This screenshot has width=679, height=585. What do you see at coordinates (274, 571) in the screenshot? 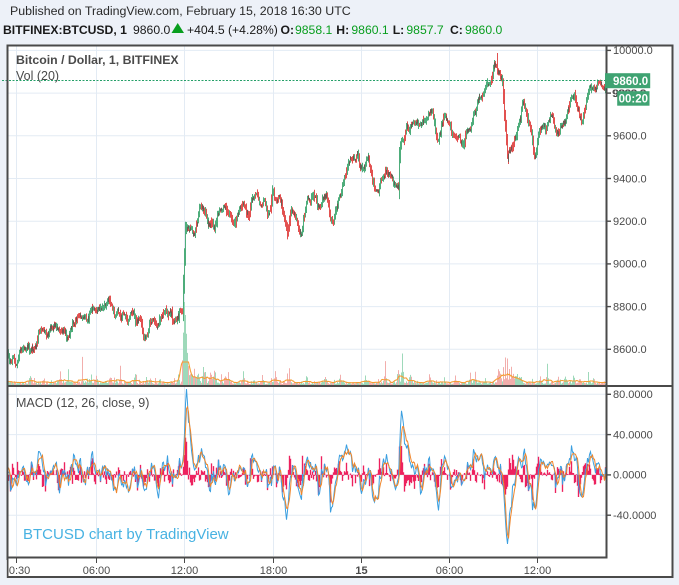
I see `svg-text: 18:00` at bounding box center [274, 571].